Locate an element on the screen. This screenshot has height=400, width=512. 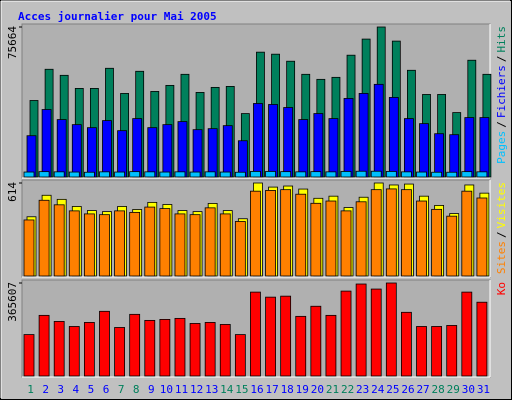
x-tick-label: 7 is located at coordinates (121, 389).